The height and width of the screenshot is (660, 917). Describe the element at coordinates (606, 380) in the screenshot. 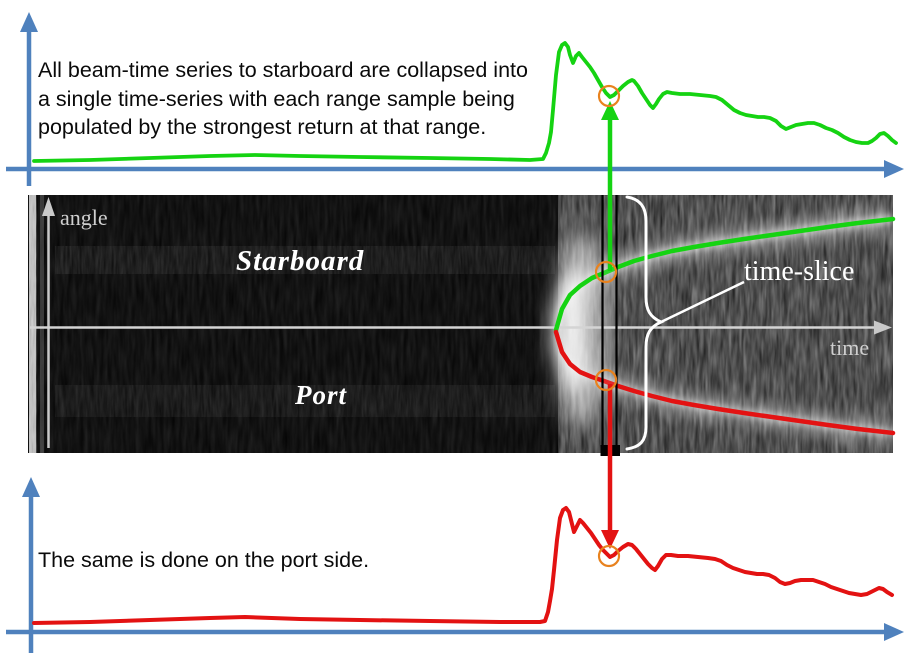

I see `sample-marker-port-circle` at that location.